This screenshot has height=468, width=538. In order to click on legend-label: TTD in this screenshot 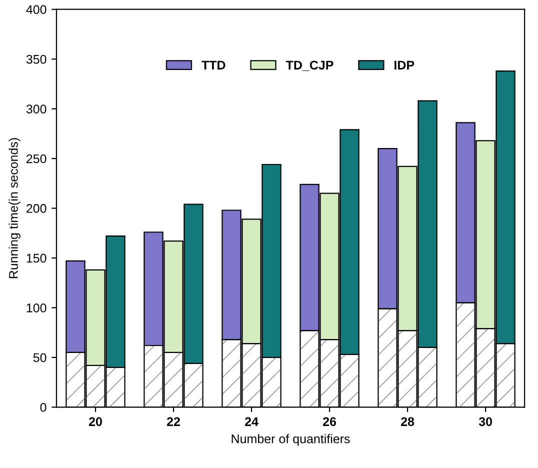, I will do `click(214, 65)`.